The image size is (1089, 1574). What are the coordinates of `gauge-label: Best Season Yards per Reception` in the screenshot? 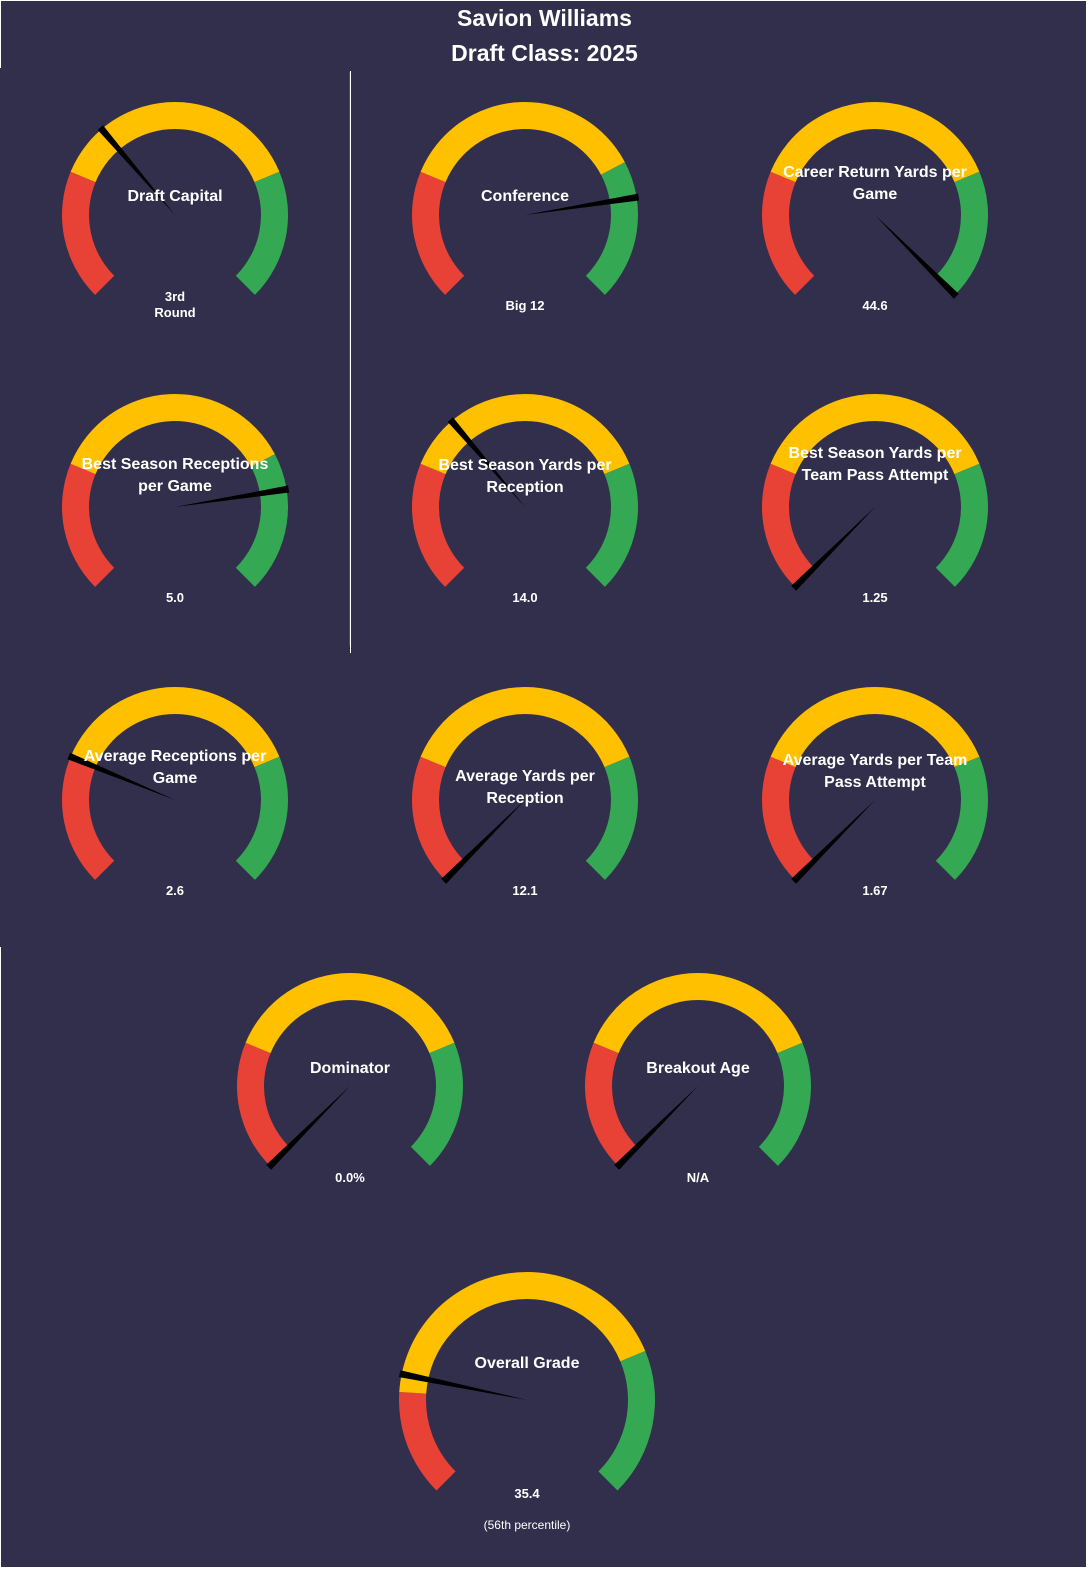 It's located at (525, 476).